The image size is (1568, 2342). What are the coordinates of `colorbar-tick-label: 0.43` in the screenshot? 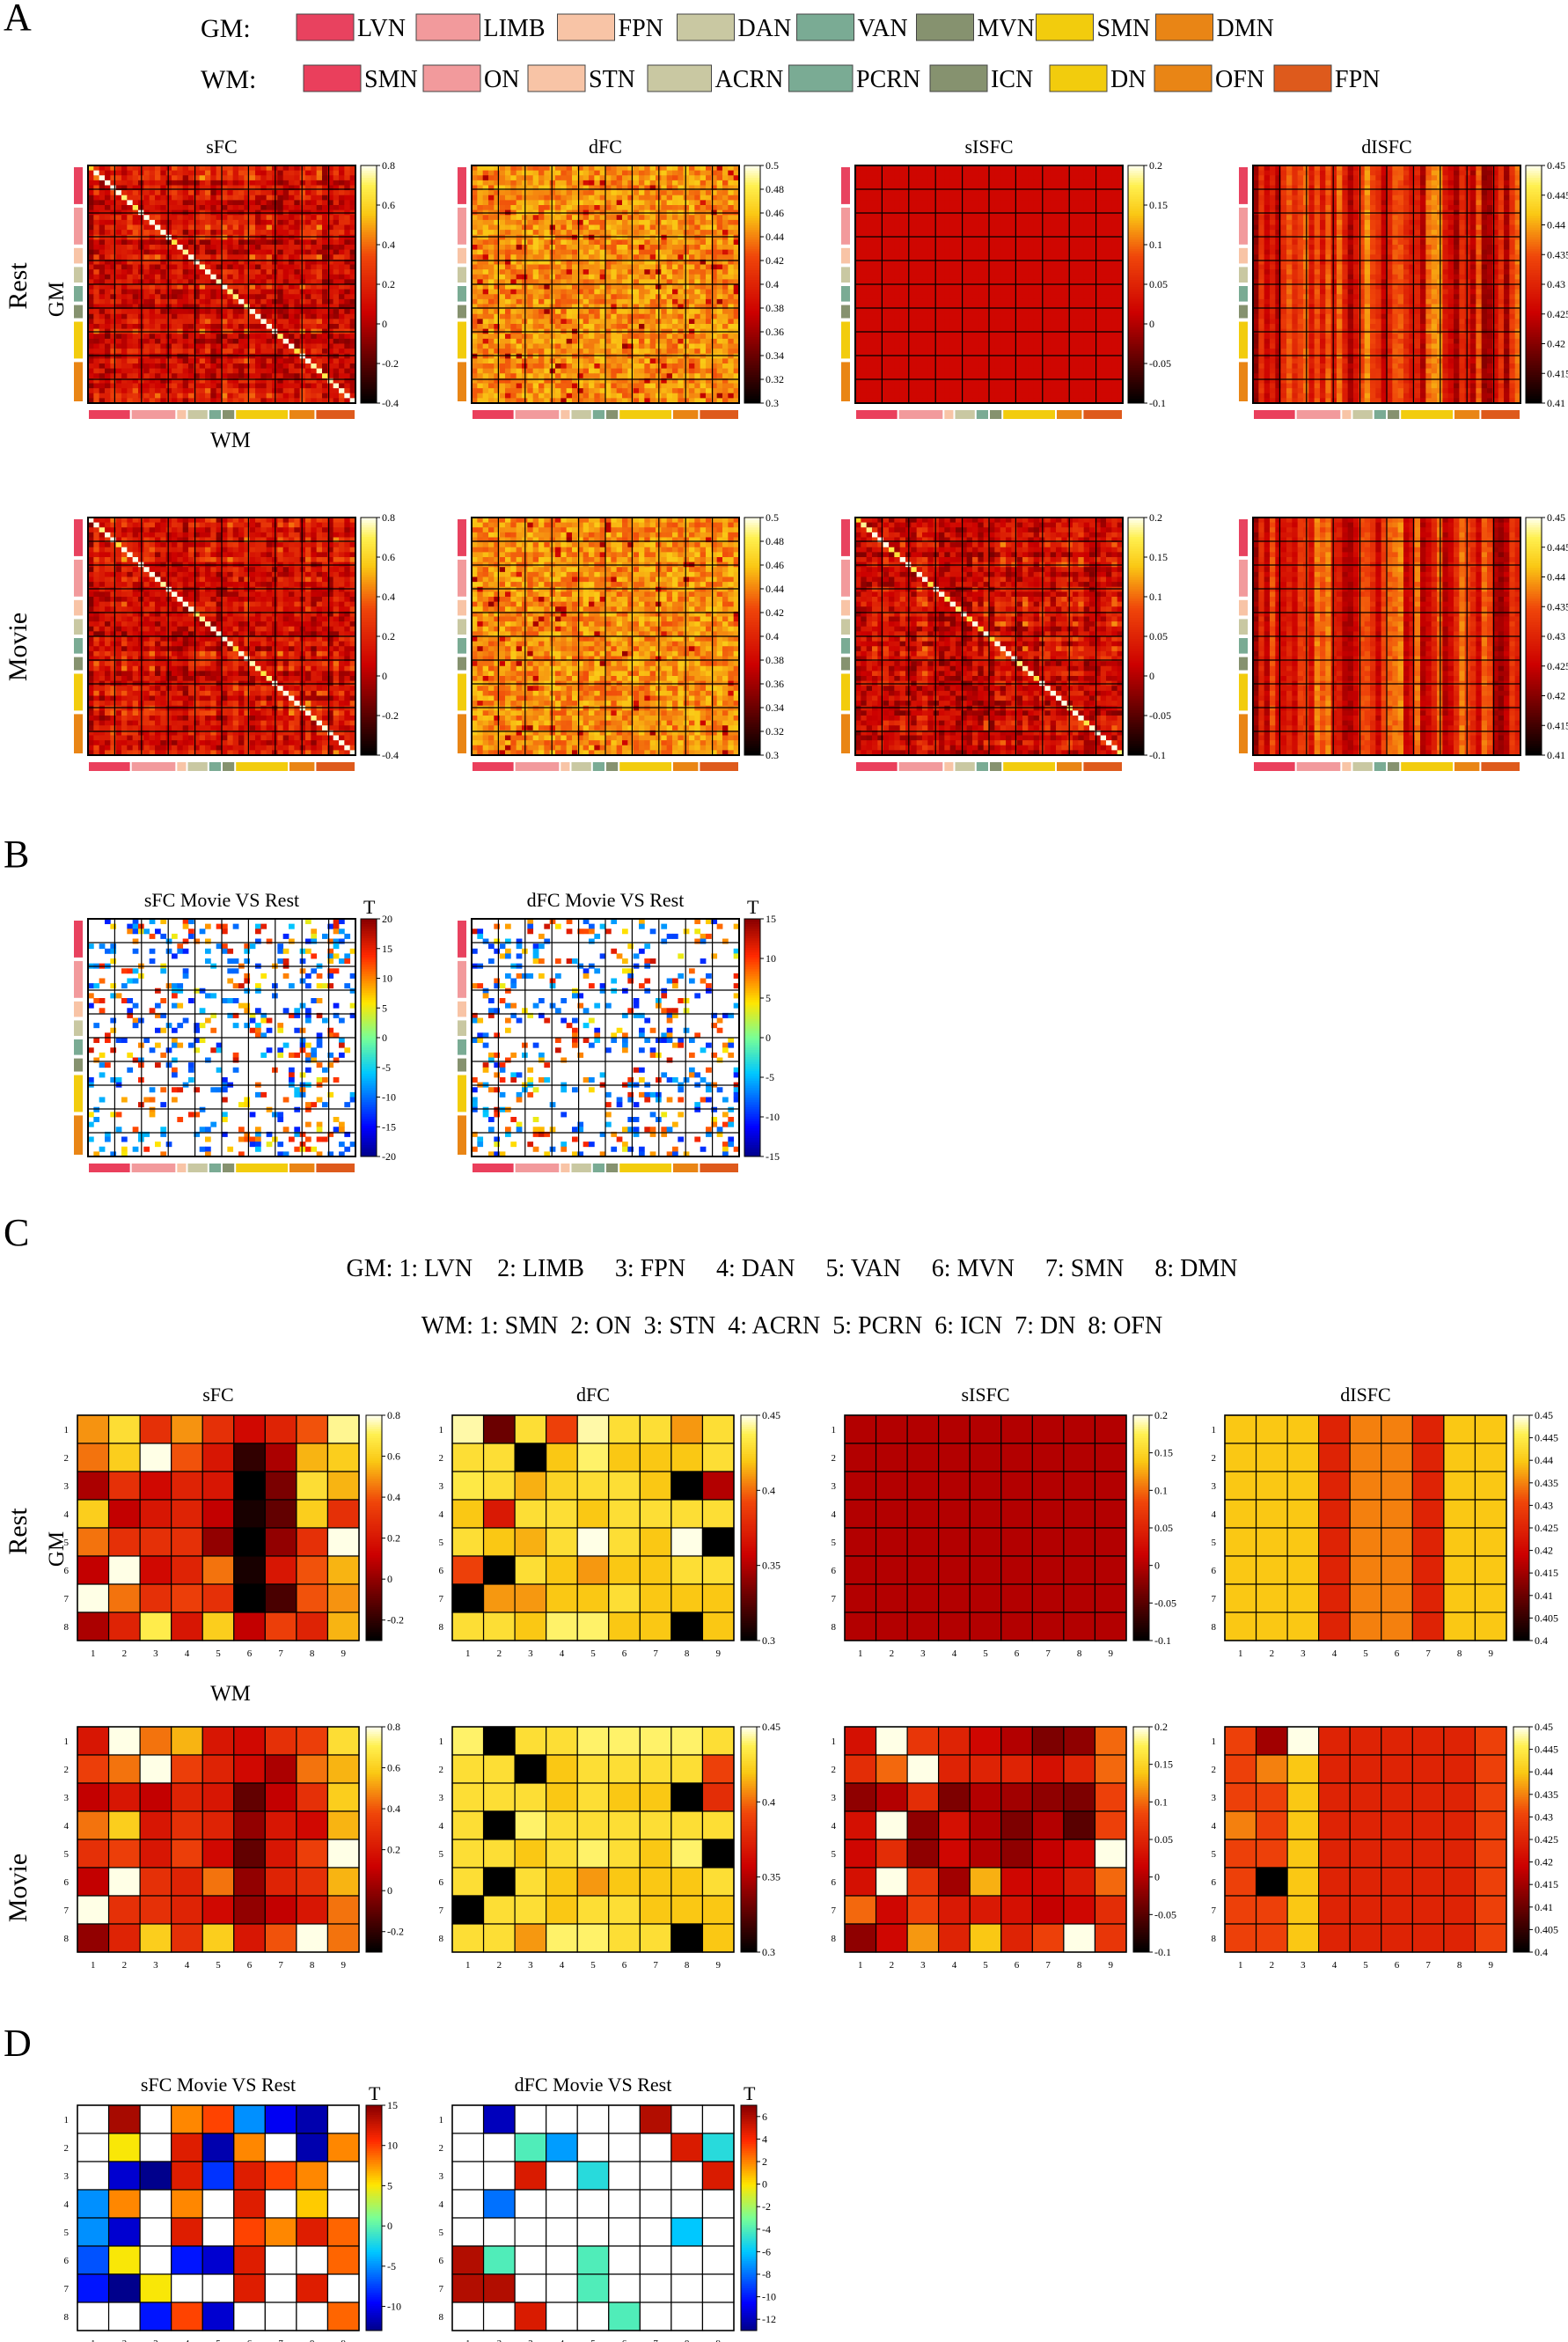 It's located at (1544, 1817).